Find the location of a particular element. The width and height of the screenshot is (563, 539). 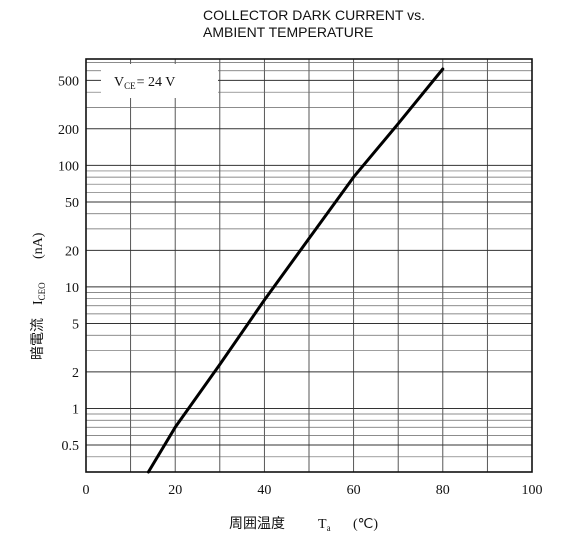

y-tick-label: 2 is located at coordinates (75, 373).